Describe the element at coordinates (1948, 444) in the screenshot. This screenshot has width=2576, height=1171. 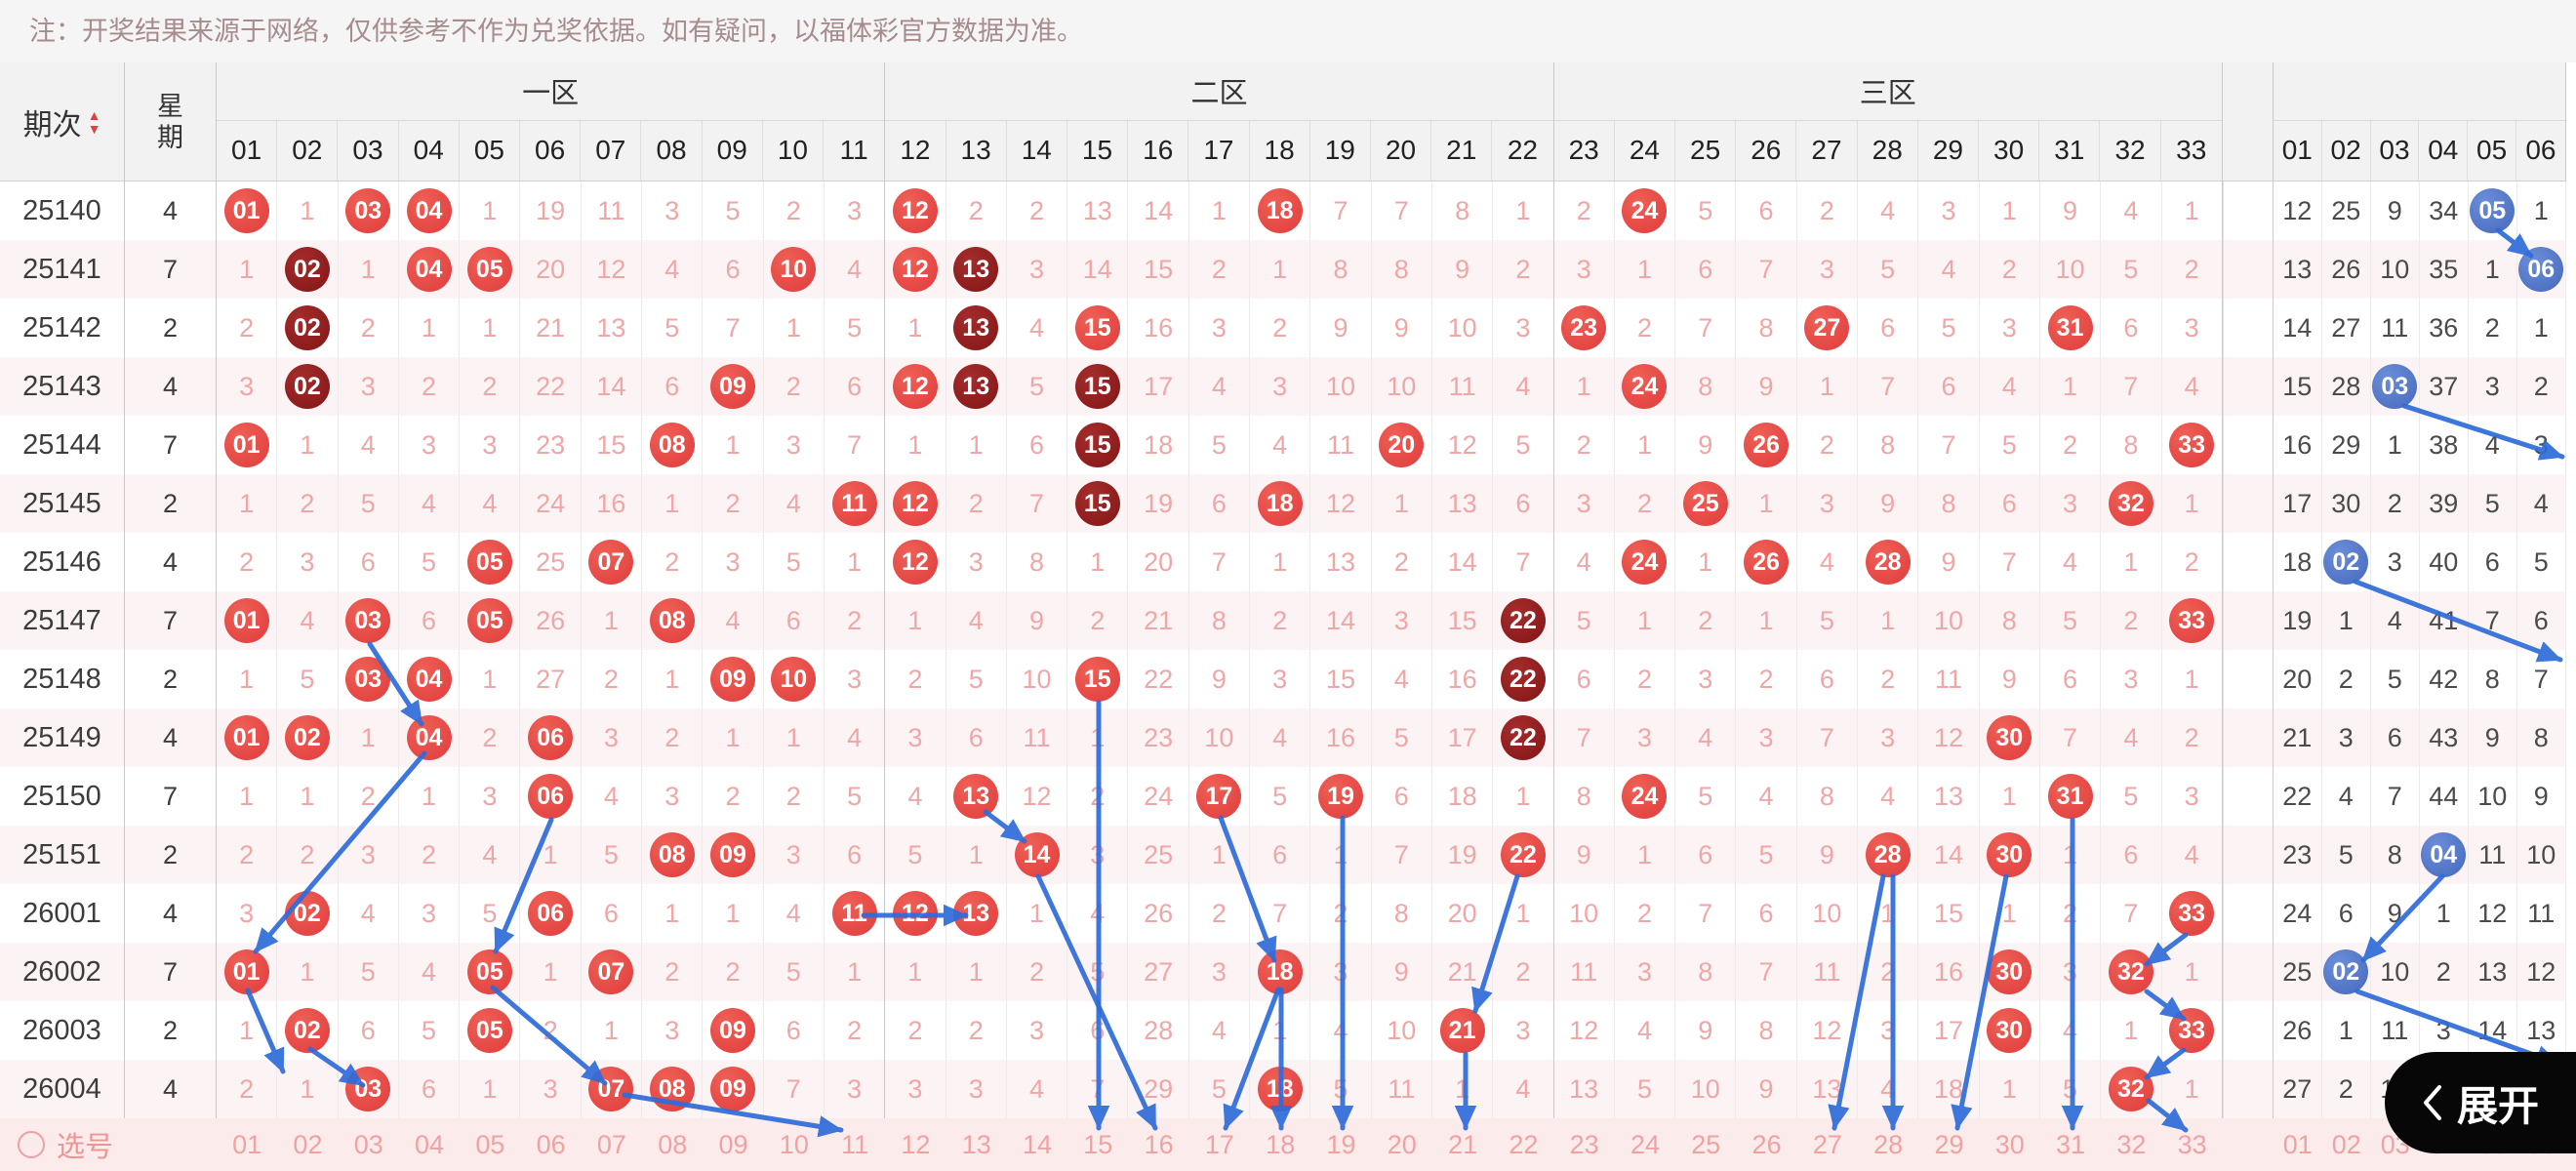
I see `miss-count: 7` at that location.